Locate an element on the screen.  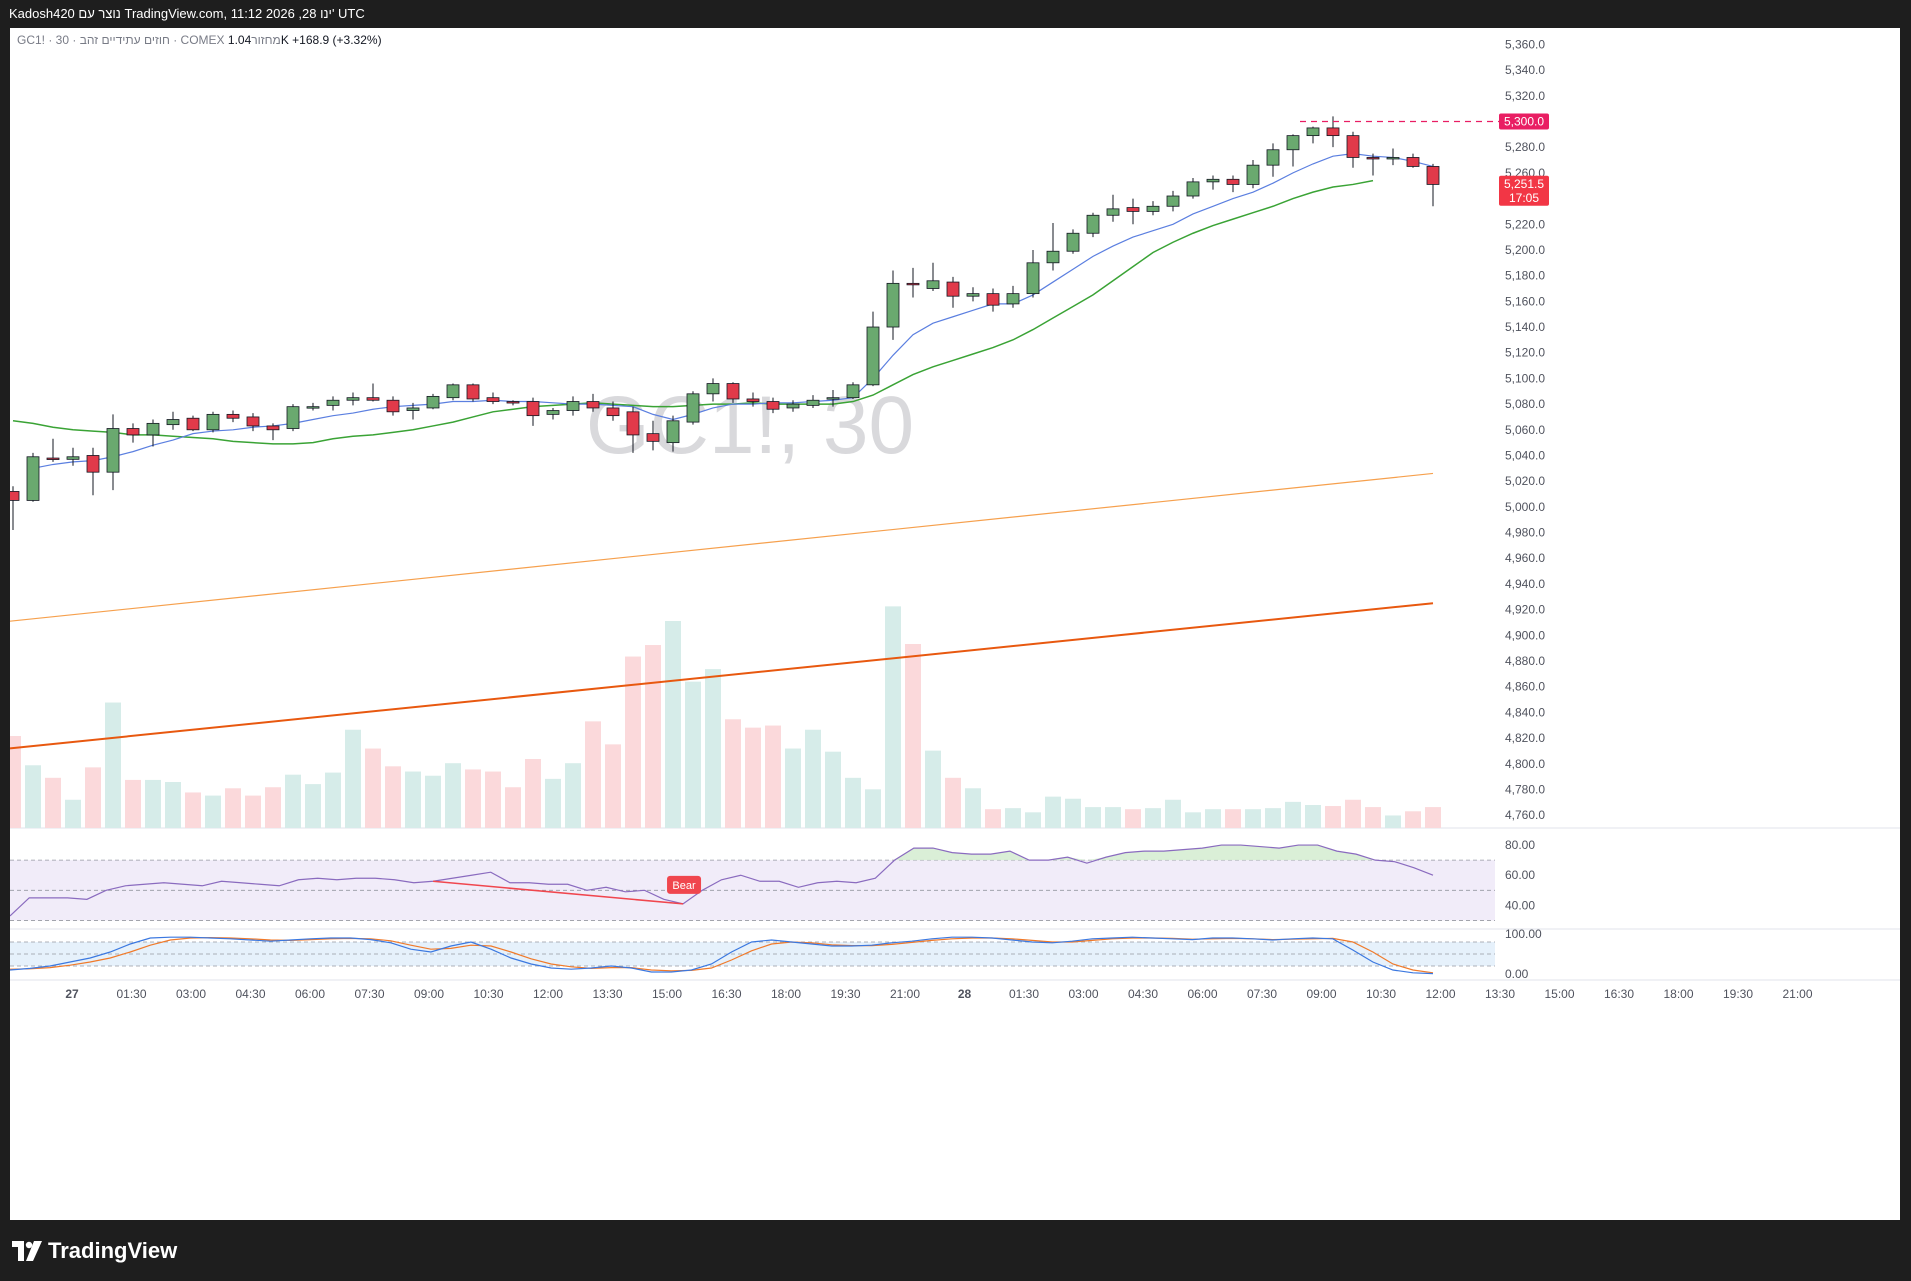
price-tick-label: 4,840.0 is located at coordinates (1525, 712).